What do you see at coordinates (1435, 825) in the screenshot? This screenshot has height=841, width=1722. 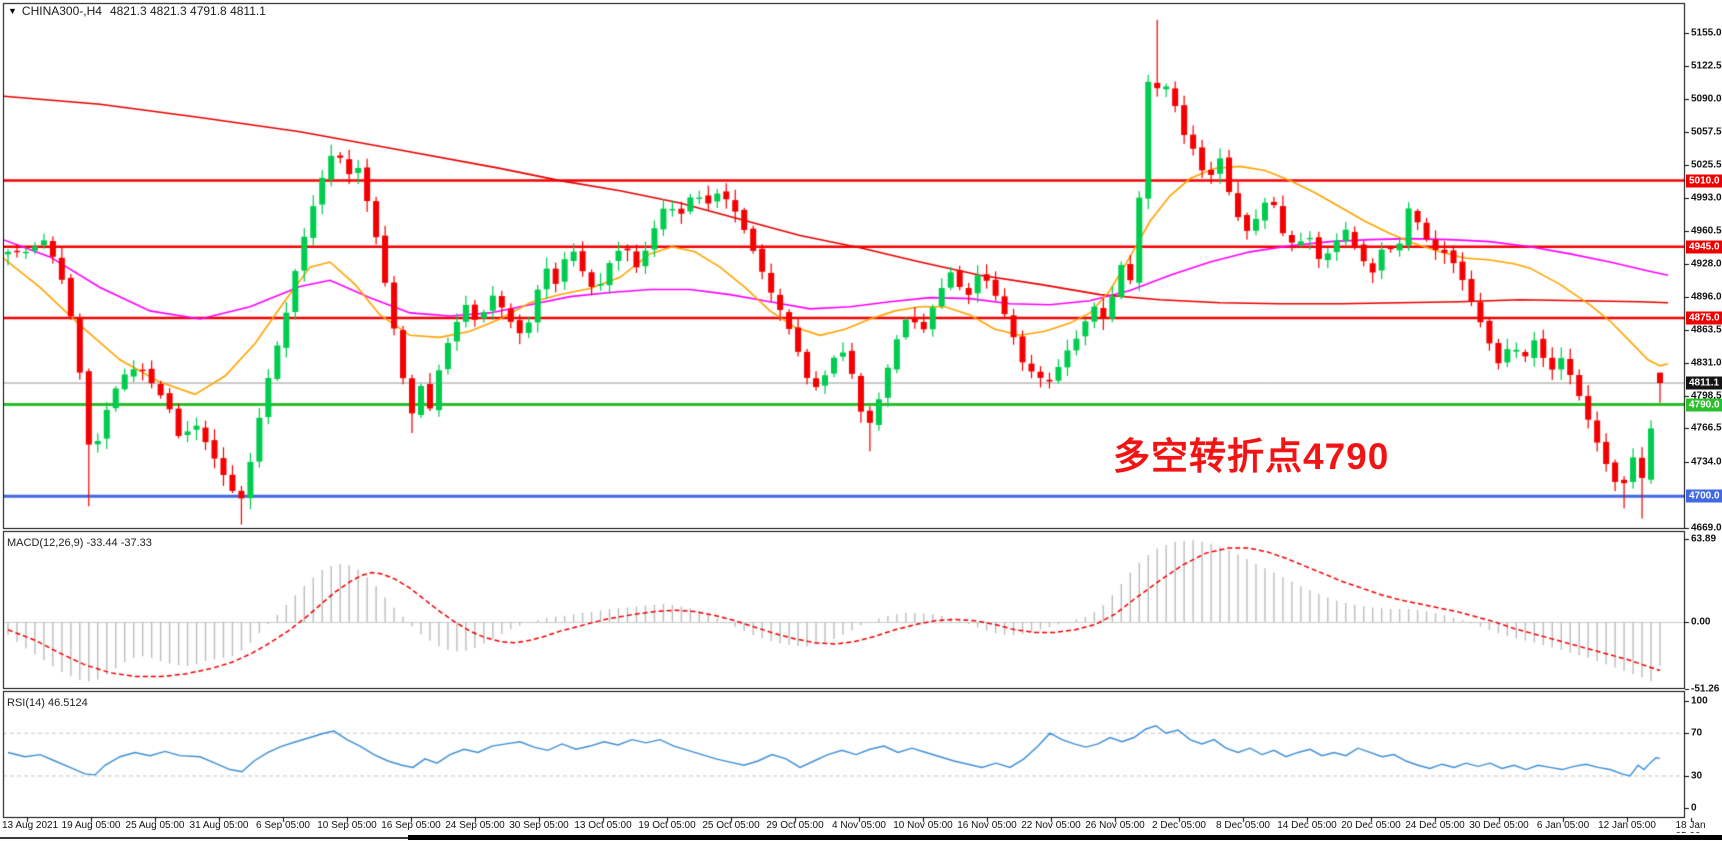 I see `date-axis-label: 24 Dec 05:00` at bounding box center [1435, 825].